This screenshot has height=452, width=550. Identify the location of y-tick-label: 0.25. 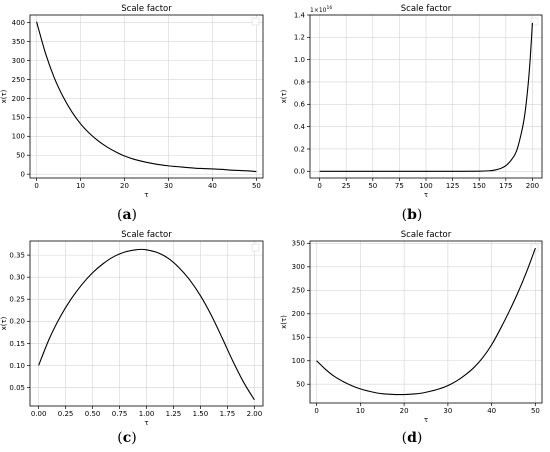
(17, 300).